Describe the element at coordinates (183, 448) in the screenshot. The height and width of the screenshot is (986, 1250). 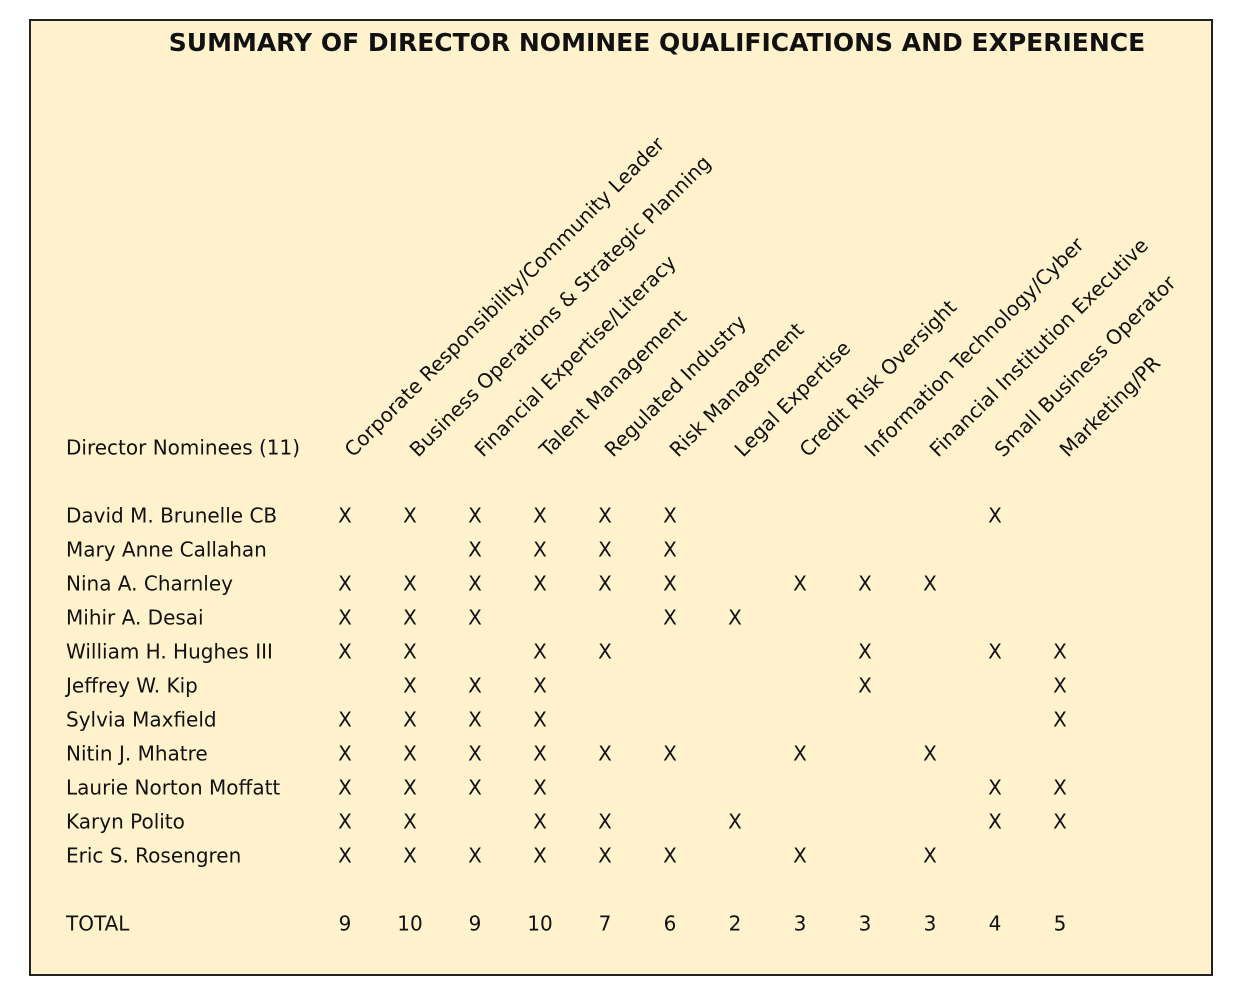
I see `corner-header: Director Nominees (11)` at that location.